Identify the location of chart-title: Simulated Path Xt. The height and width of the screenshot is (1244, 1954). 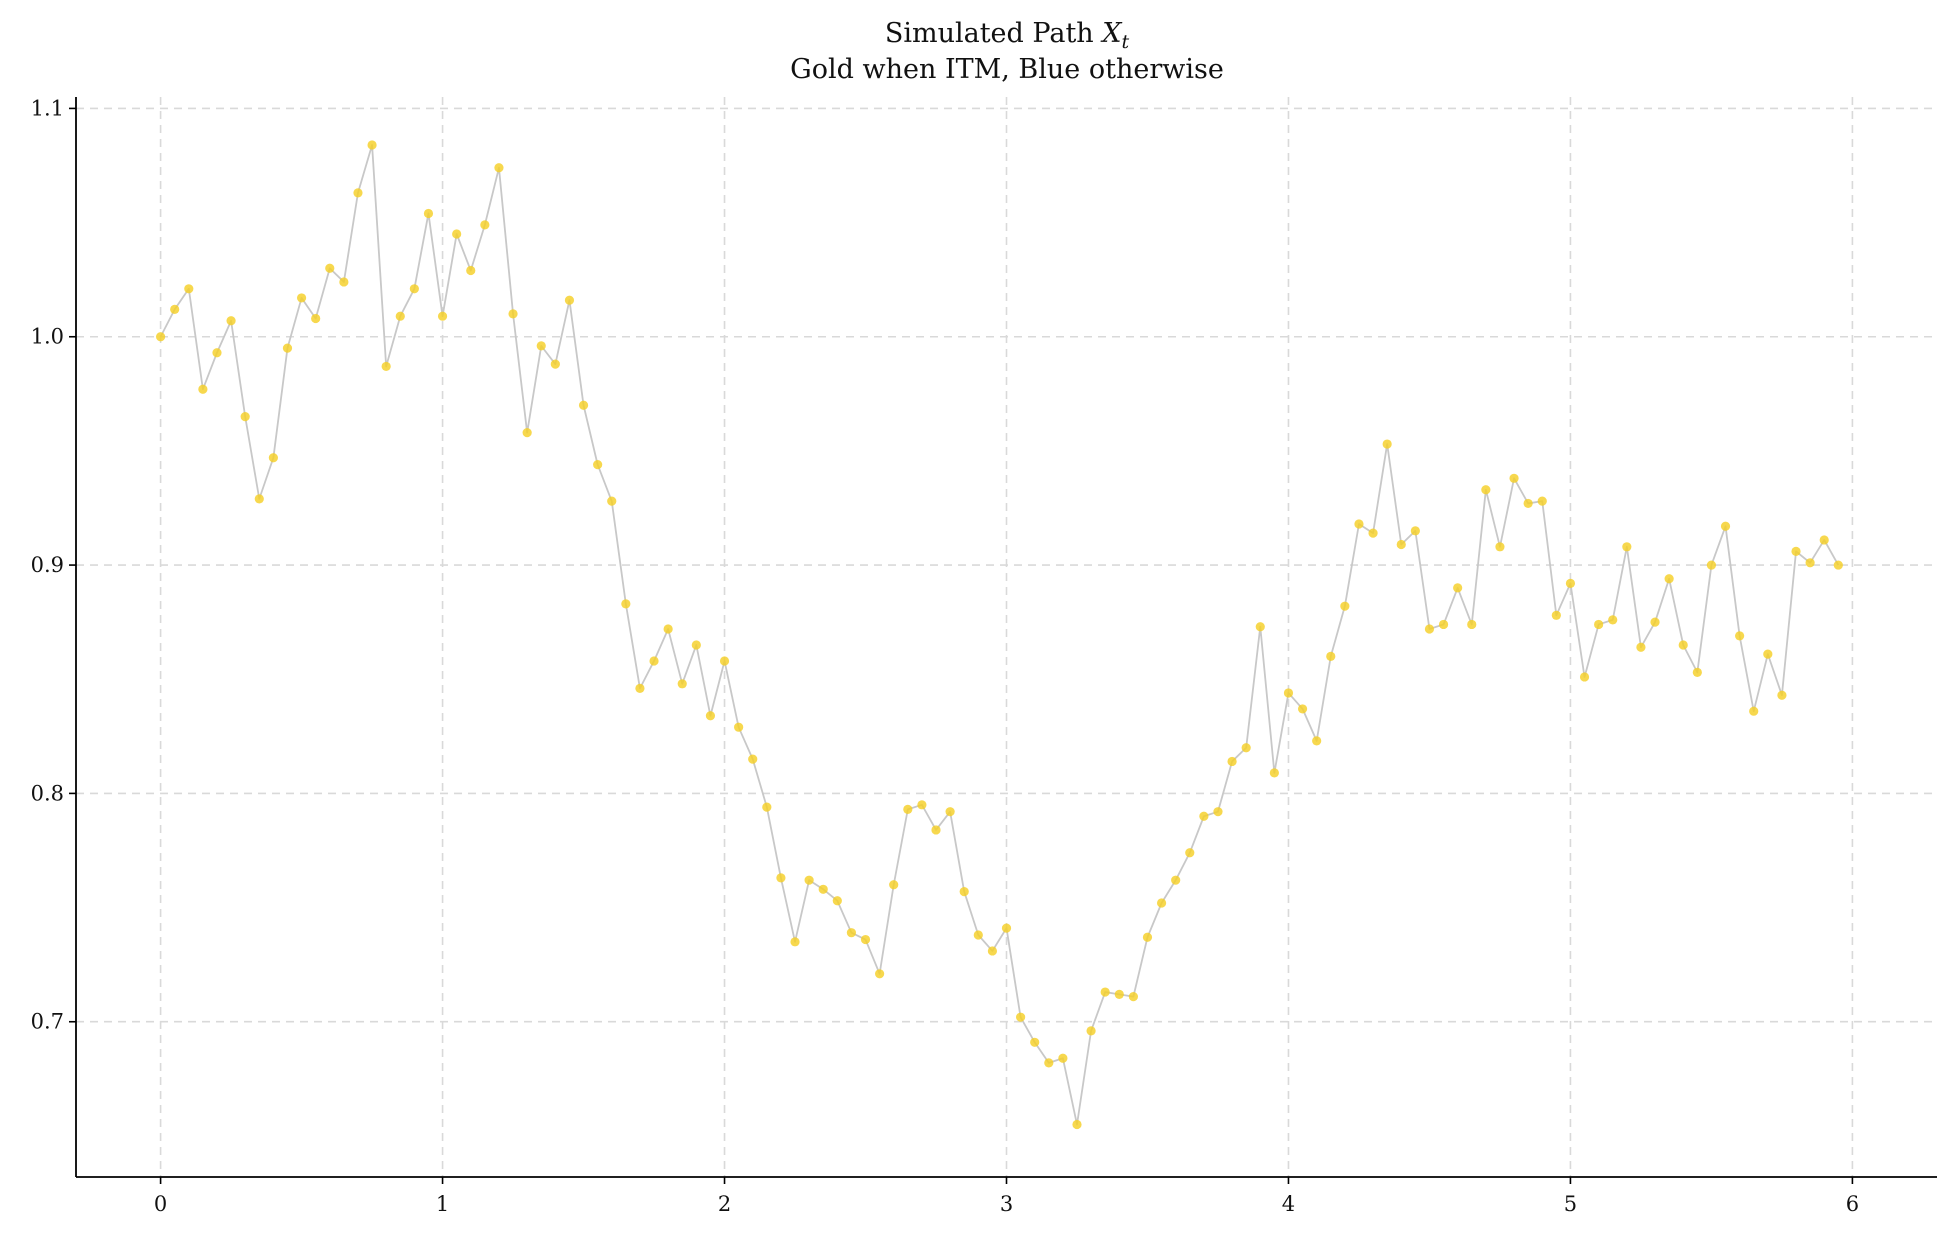
(1007, 35).